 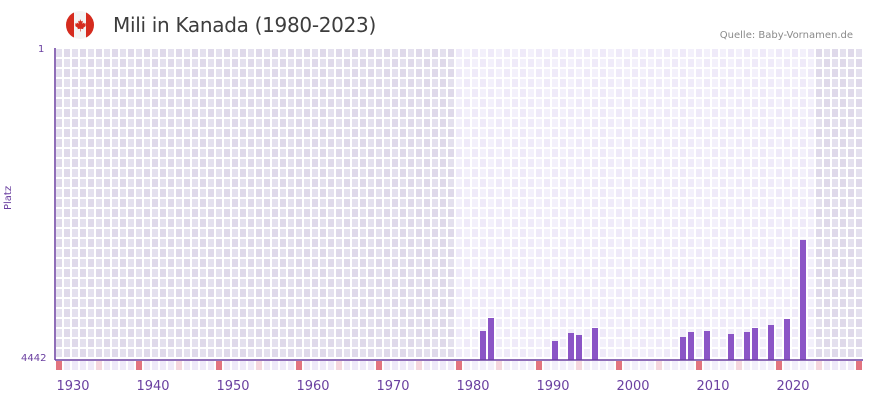 What do you see at coordinates (80, 25) in the screenshot?
I see `canada-flag-icon` at bounding box center [80, 25].